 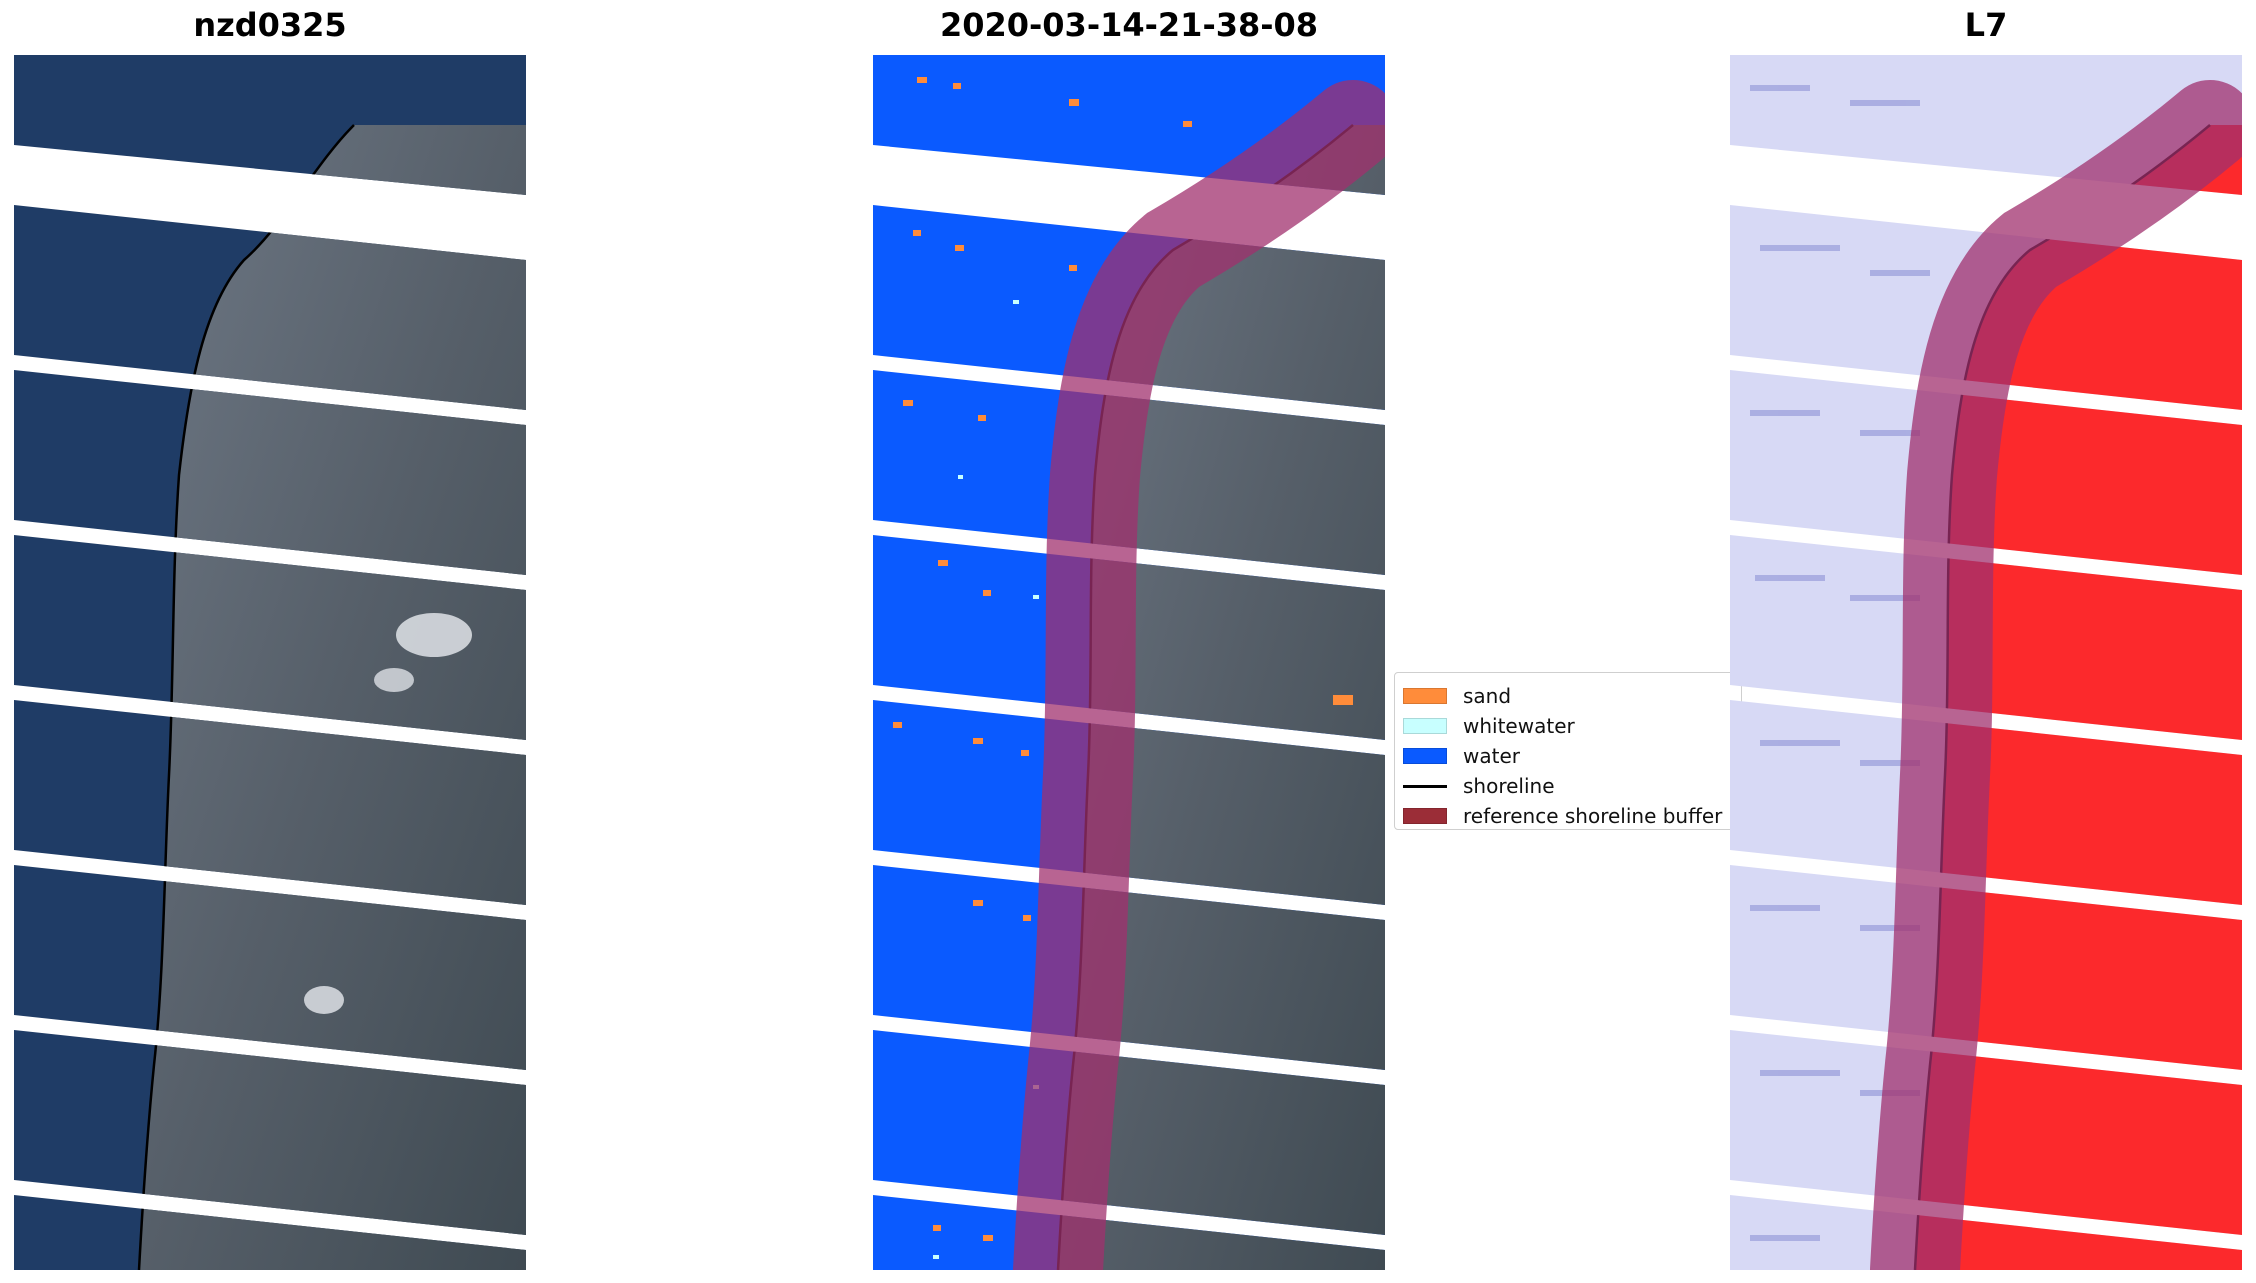 What do you see at coordinates (1425, 726) in the screenshot?
I see `whitewater-swatch` at bounding box center [1425, 726].